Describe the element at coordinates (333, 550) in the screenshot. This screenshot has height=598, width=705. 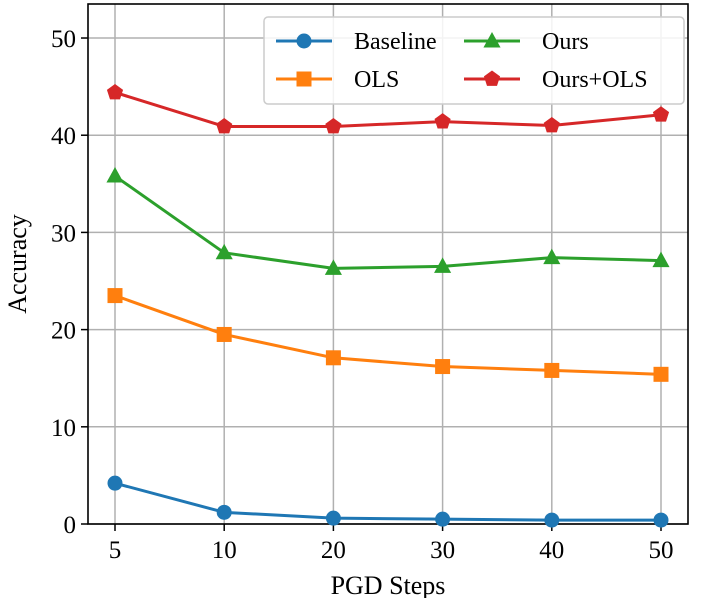
I see `x-tick-label: 20` at that location.